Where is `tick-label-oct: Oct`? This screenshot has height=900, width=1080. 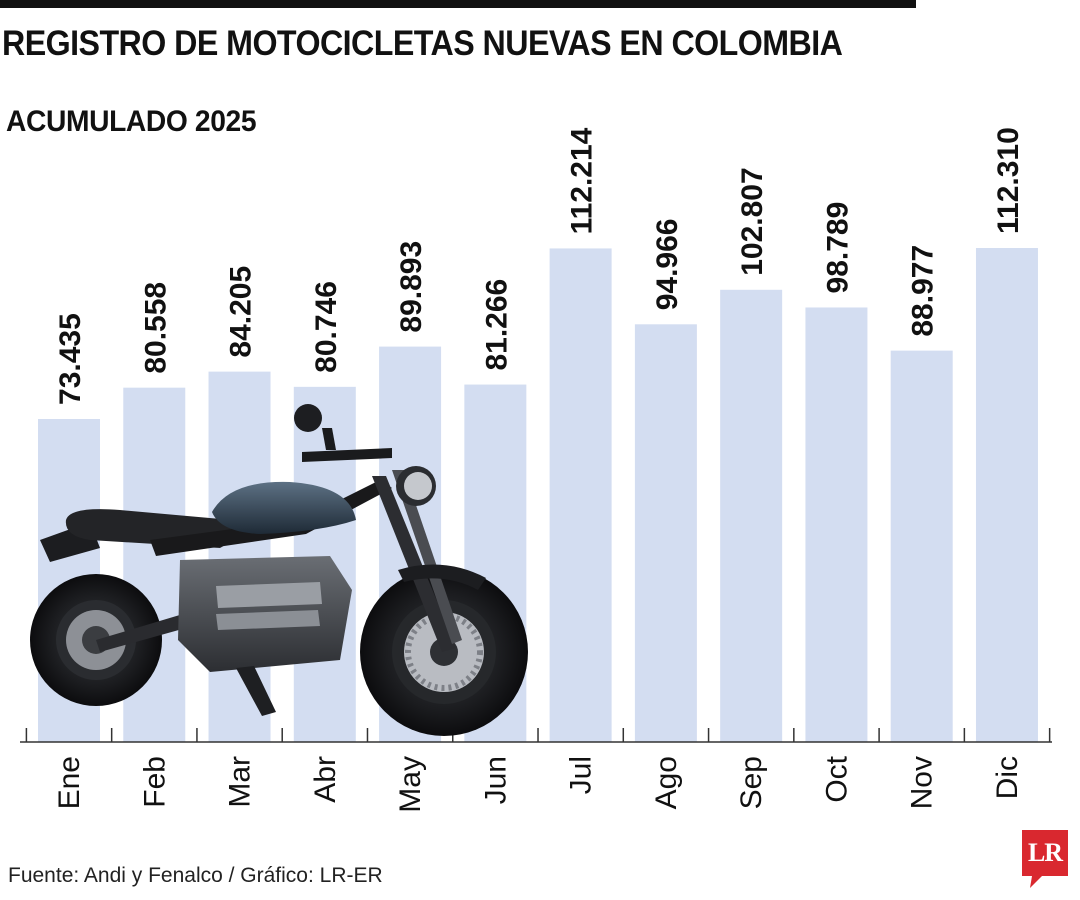 tick-label-oct: Oct is located at coordinates (836, 778).